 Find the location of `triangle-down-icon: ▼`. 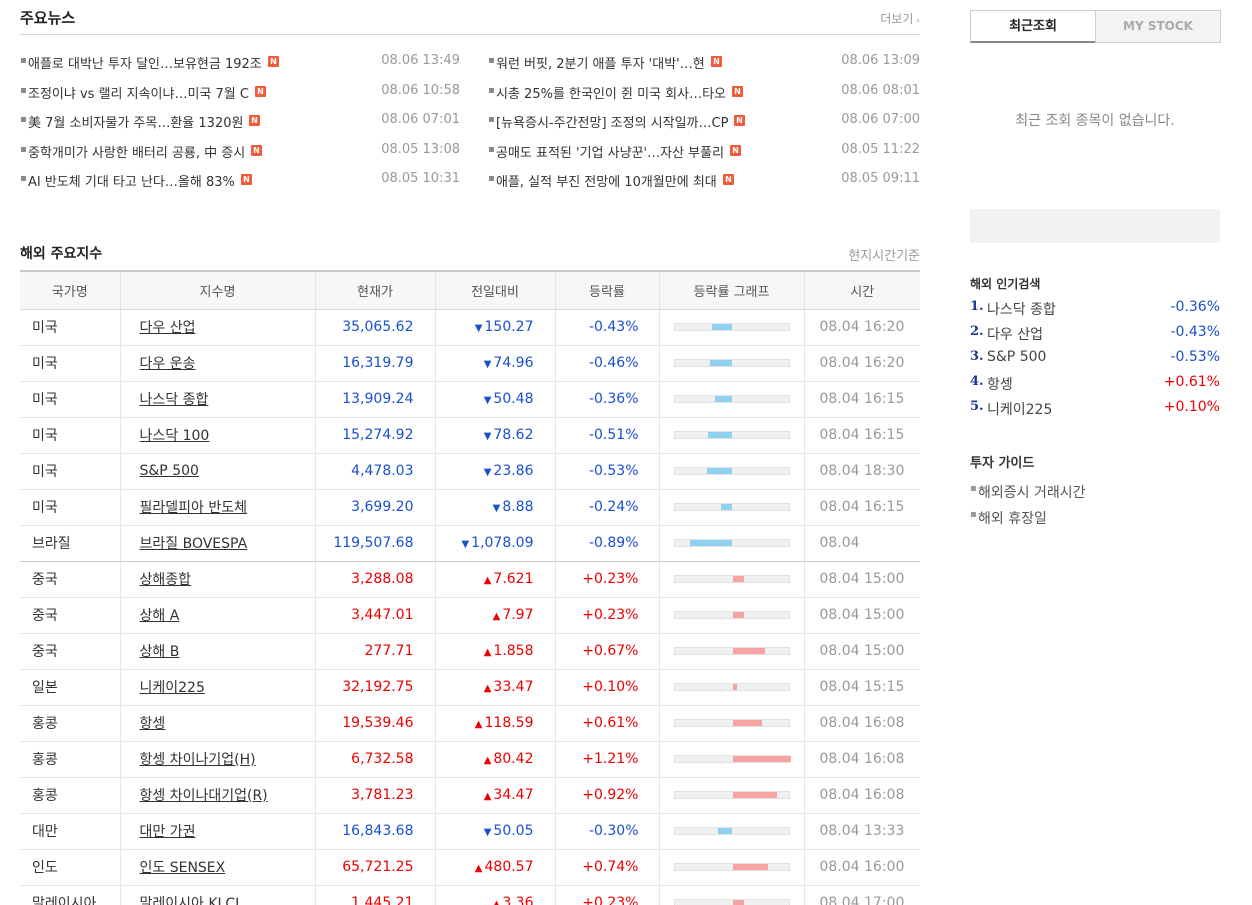

triangle-down-icon: ▼ is located at coordinates (487, 400).